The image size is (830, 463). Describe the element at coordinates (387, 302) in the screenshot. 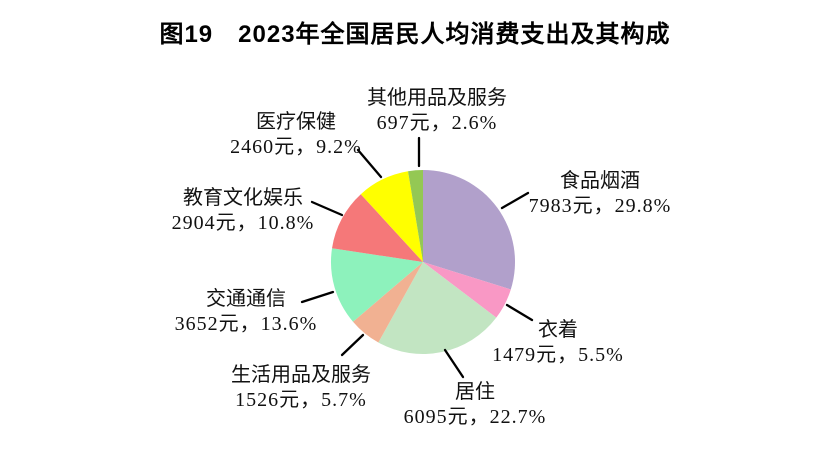

I see `pie-slice-household-goods-services` at that location.